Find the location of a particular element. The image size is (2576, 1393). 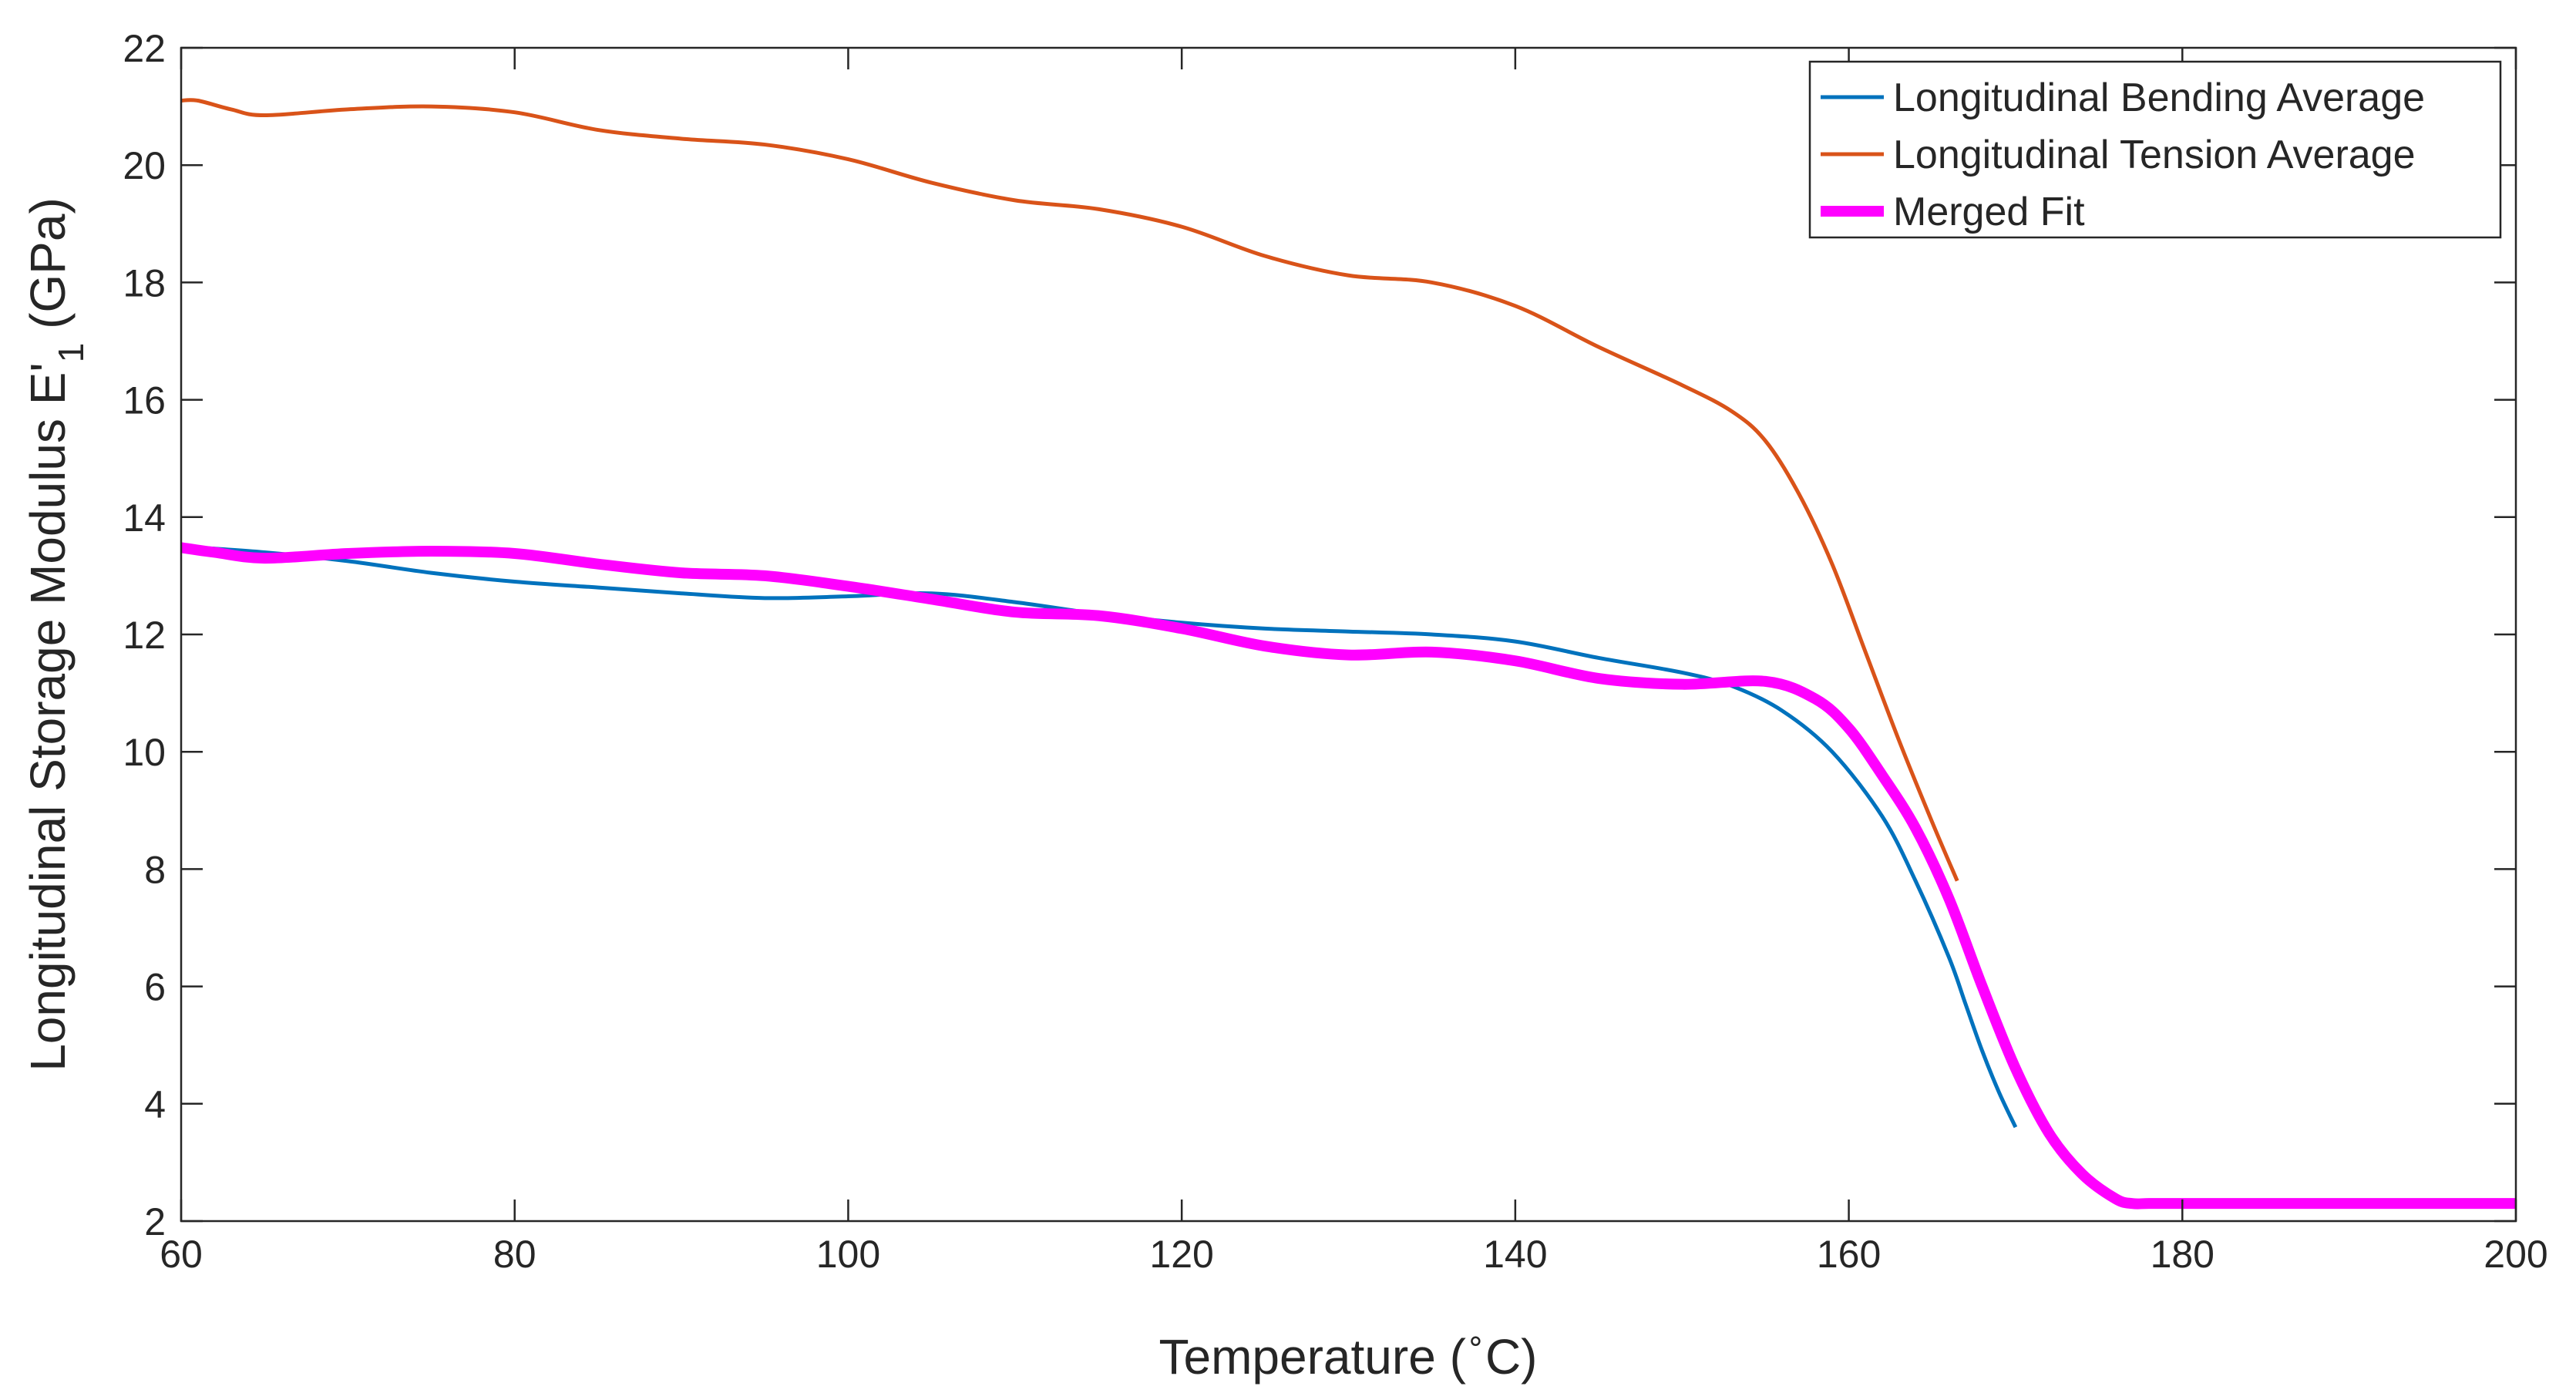

y-axis-label-main: Longitudinal Storage Modulus E' is located at coordinates (48, 717).